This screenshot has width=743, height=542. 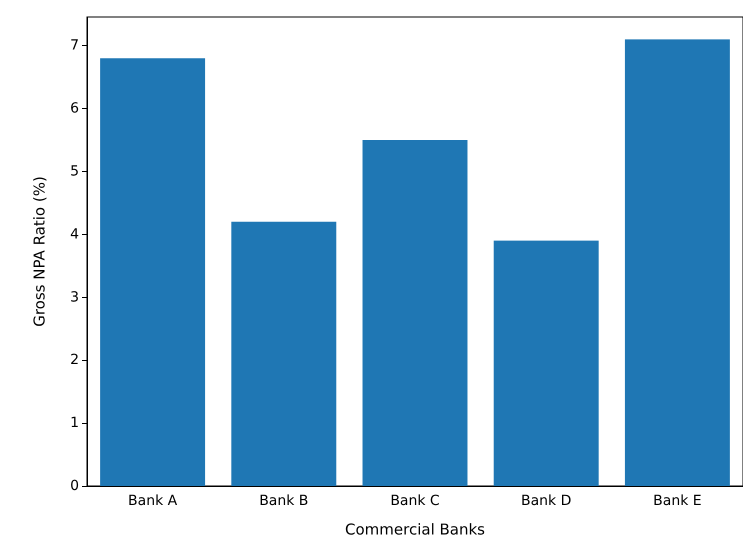 I want to click on x-tick-label: Bank B, so click(x=283, y=501).